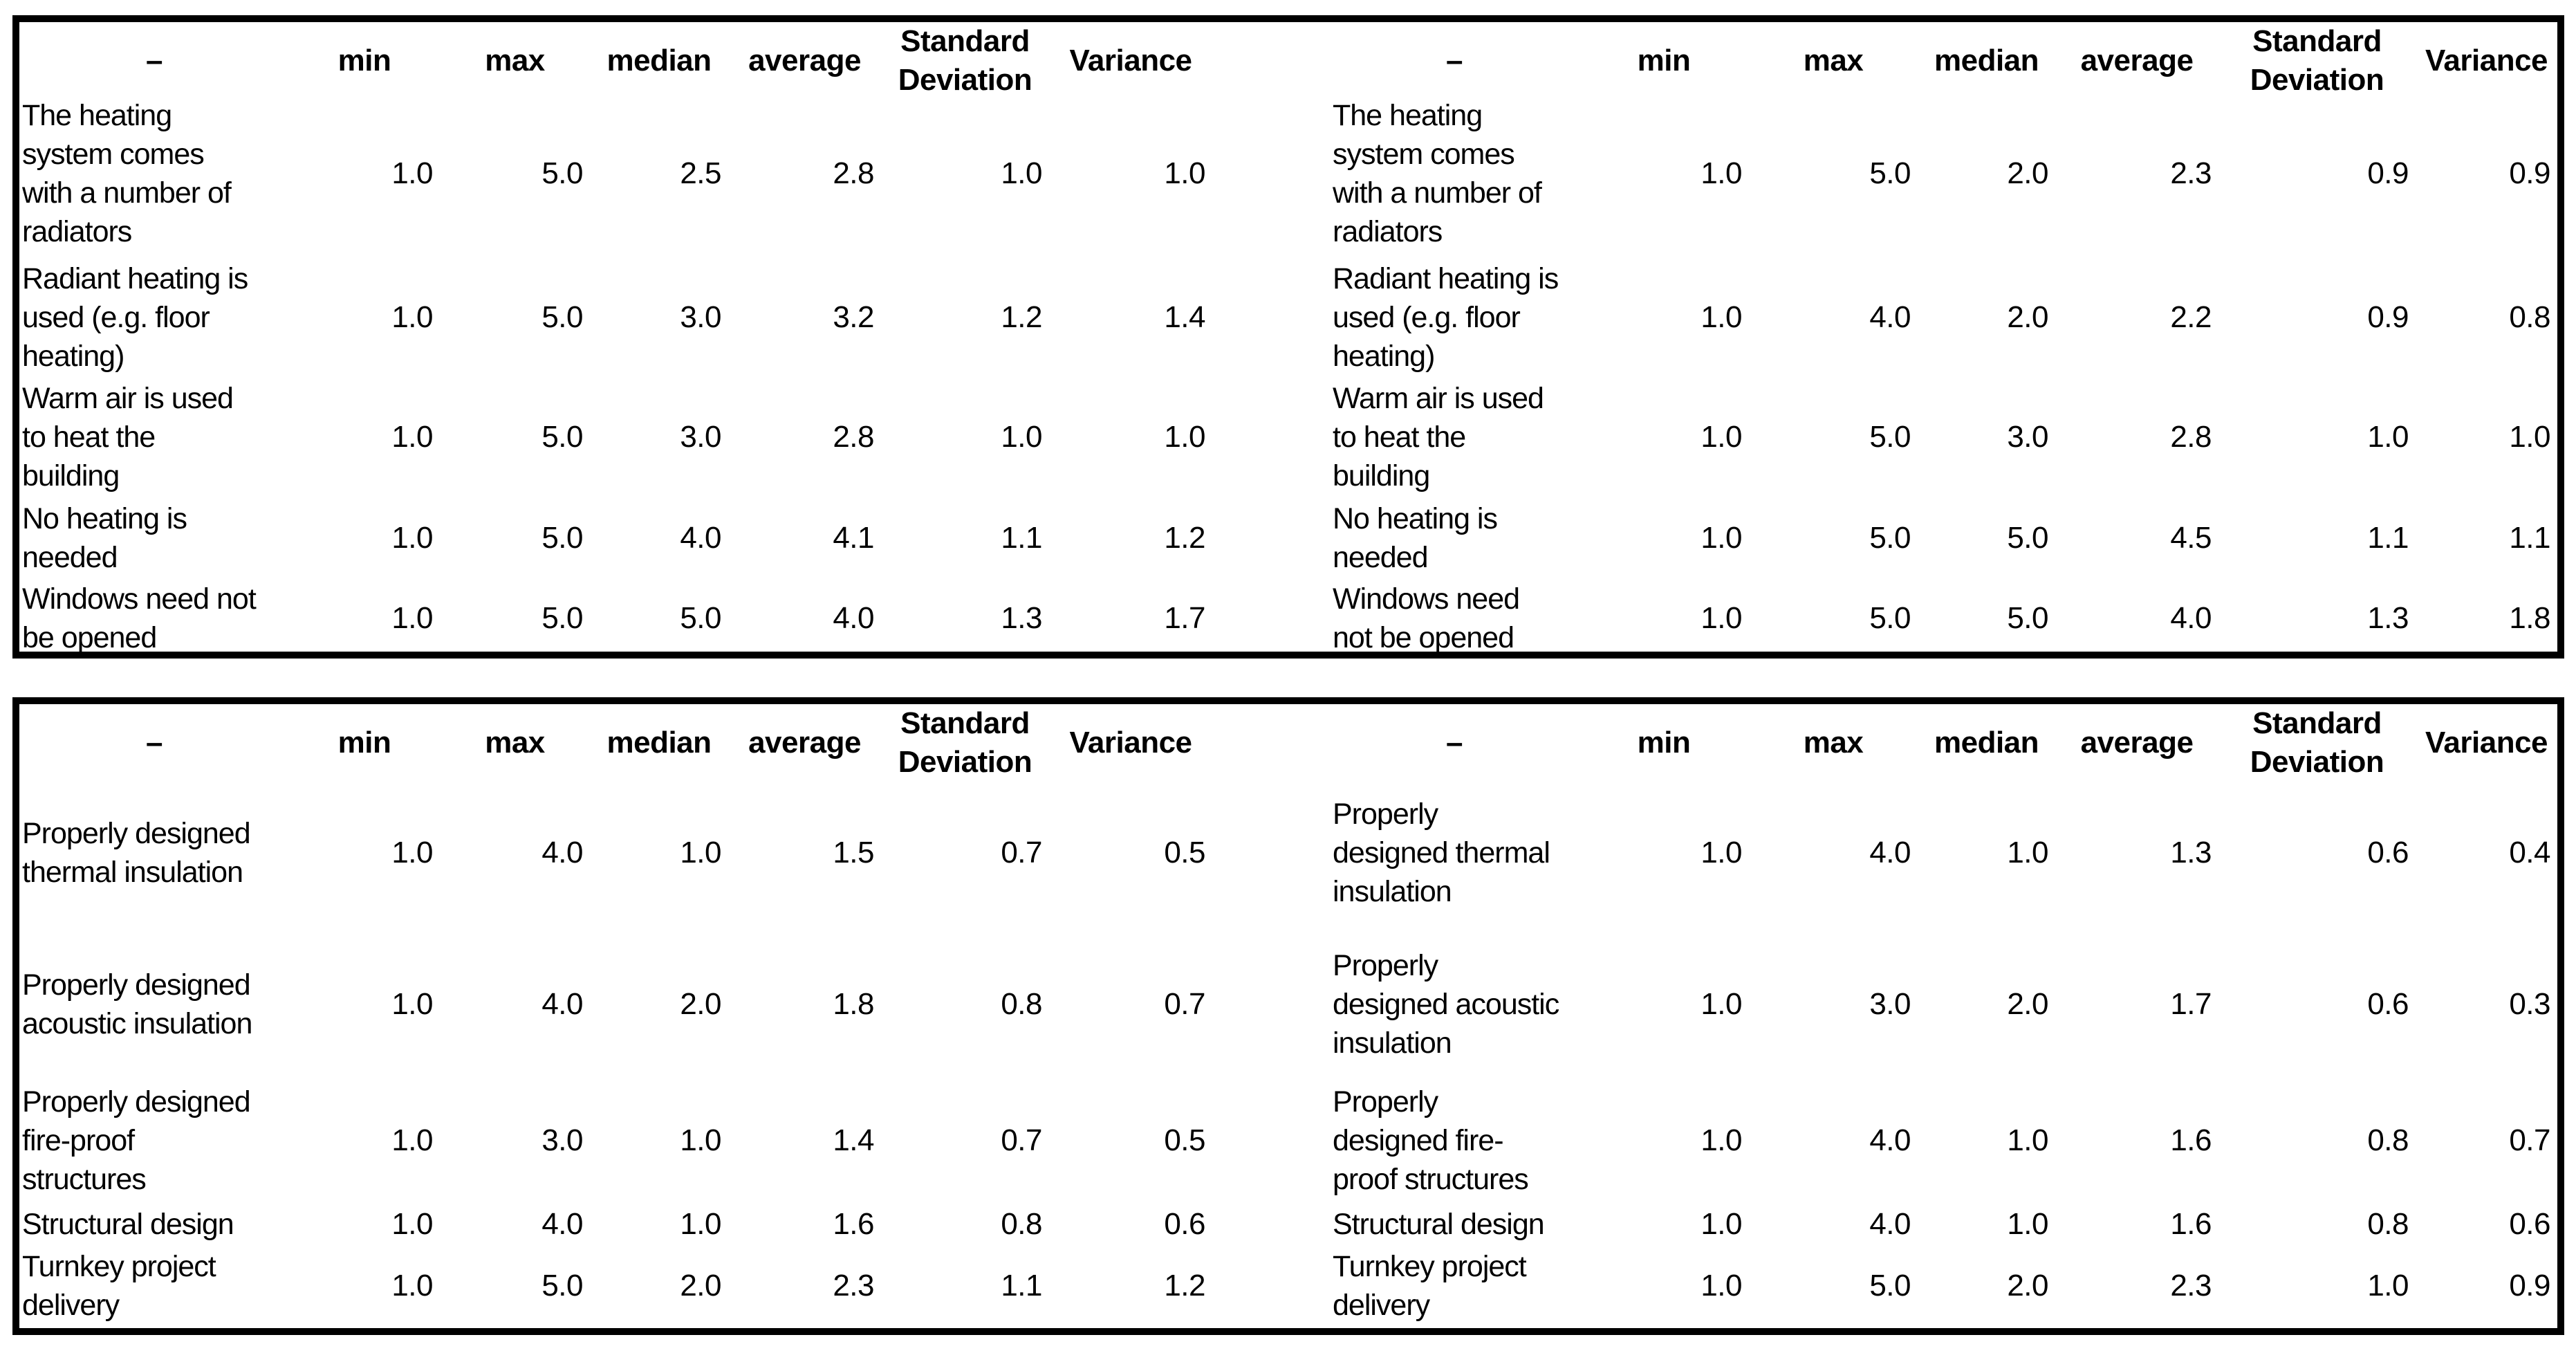  What do you see at coordinates (2191, 1004) in the screenshot?
I see `stat-value: 1.7` at bounding box center [2191, 1004].